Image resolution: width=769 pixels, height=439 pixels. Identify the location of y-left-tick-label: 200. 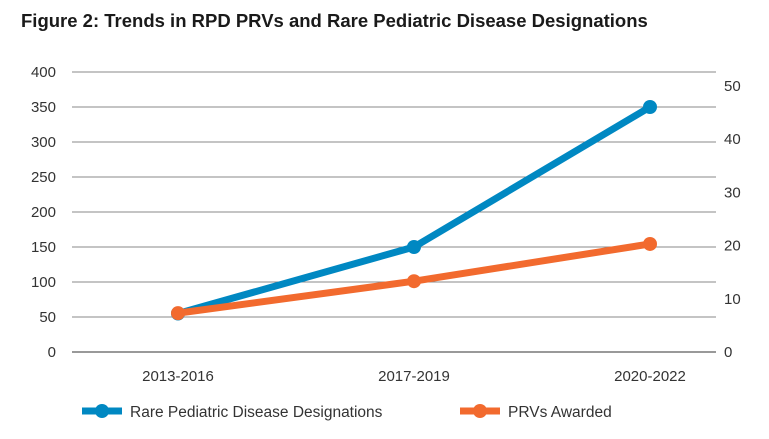
(43, 212).